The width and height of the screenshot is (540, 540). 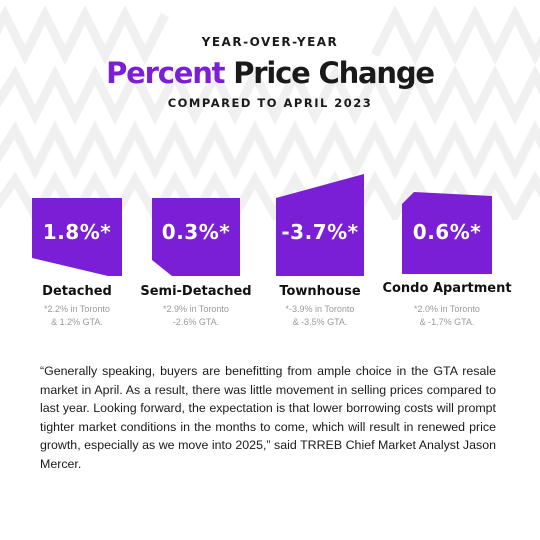 What do you see at coordinates (447, 288) in the screenshot?
I see `card-label: Condo Apartment` at bounding box center [447, 288].